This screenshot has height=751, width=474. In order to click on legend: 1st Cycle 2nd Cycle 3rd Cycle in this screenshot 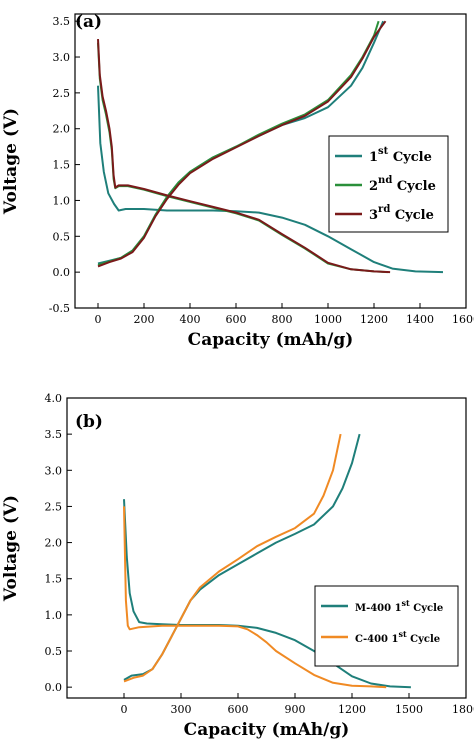, I will do `click(388, 184)`.